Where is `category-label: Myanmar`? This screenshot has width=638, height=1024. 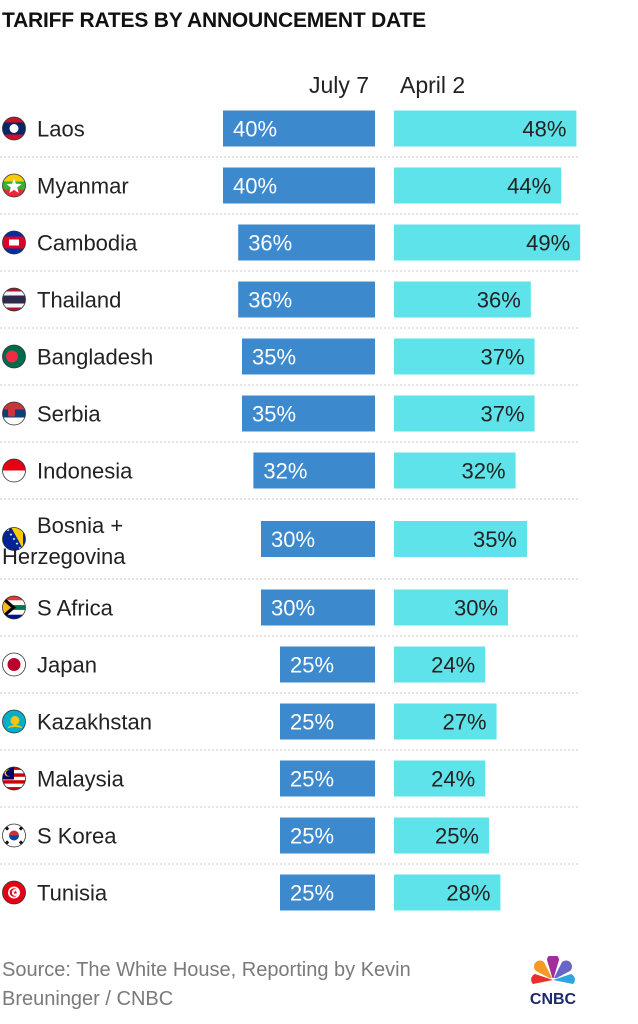 category-label: Myanmar is located at coordinates (83, 186).